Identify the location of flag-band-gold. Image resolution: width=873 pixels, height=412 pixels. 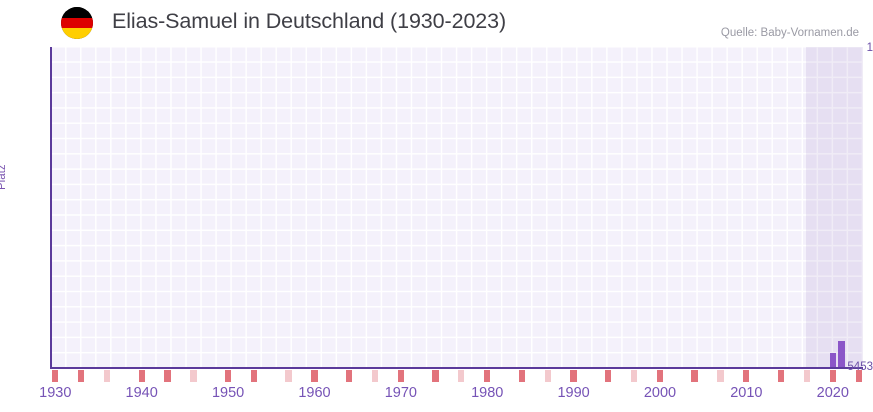
(77, 33).